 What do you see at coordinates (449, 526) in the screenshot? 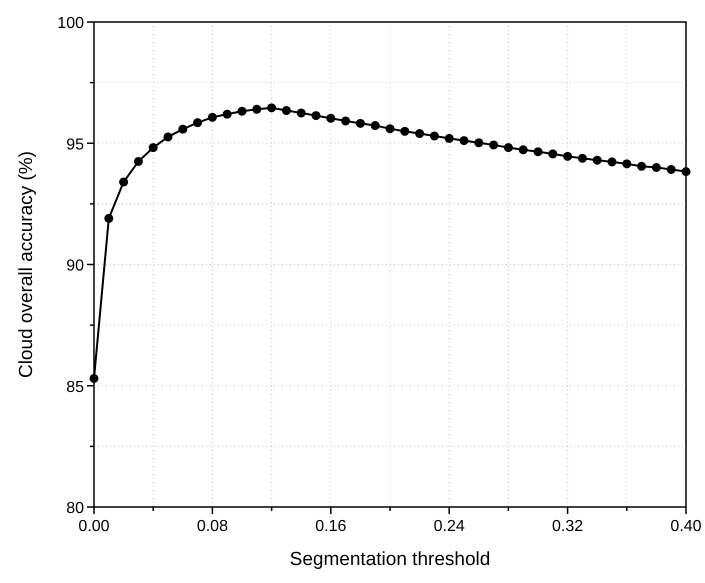
I see `x-tick-label: 0.24` at bounding box center [449, 526].